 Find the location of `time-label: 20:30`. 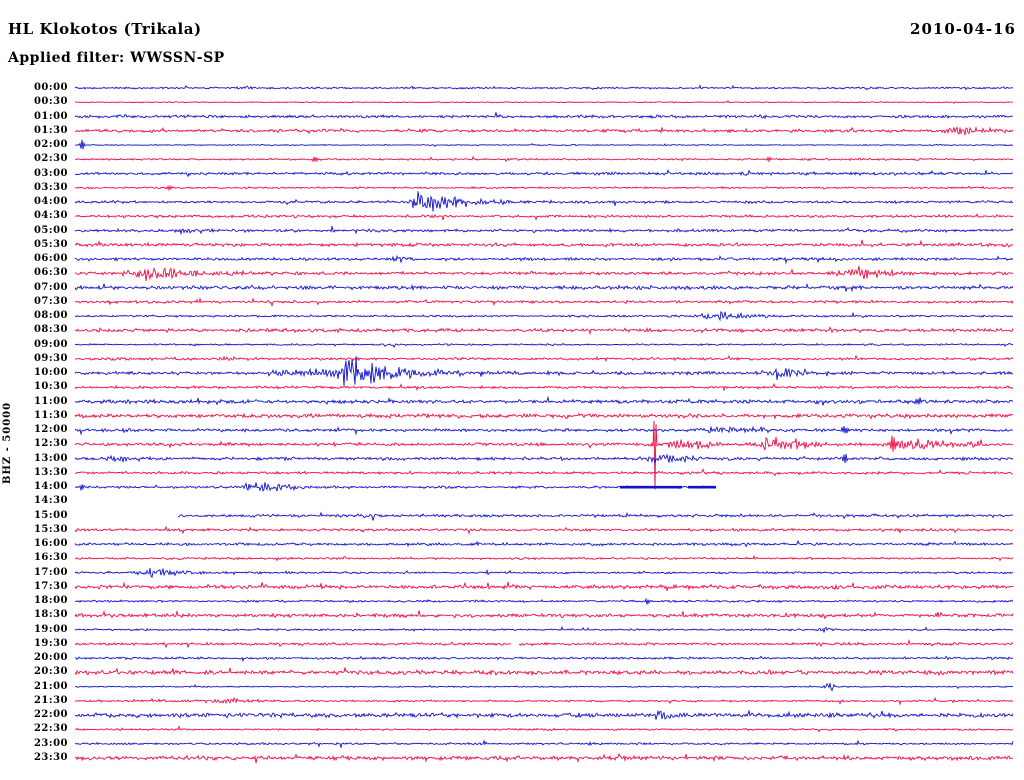

time-label: 20:30 is located at coordinates (50, 672).